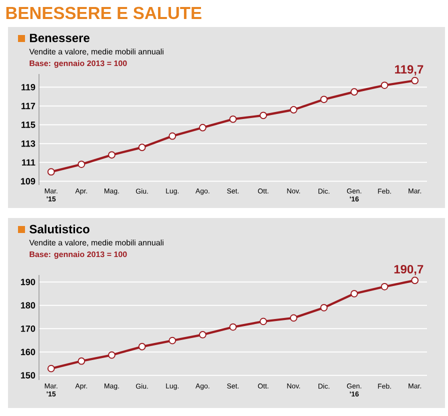 Image resolution: width=448 pixels, height=416 pixels. What do you see at coordinates (28, 305) in the screenshot?
I see `y-tick-label: 180` at bounding box center [28, 305].